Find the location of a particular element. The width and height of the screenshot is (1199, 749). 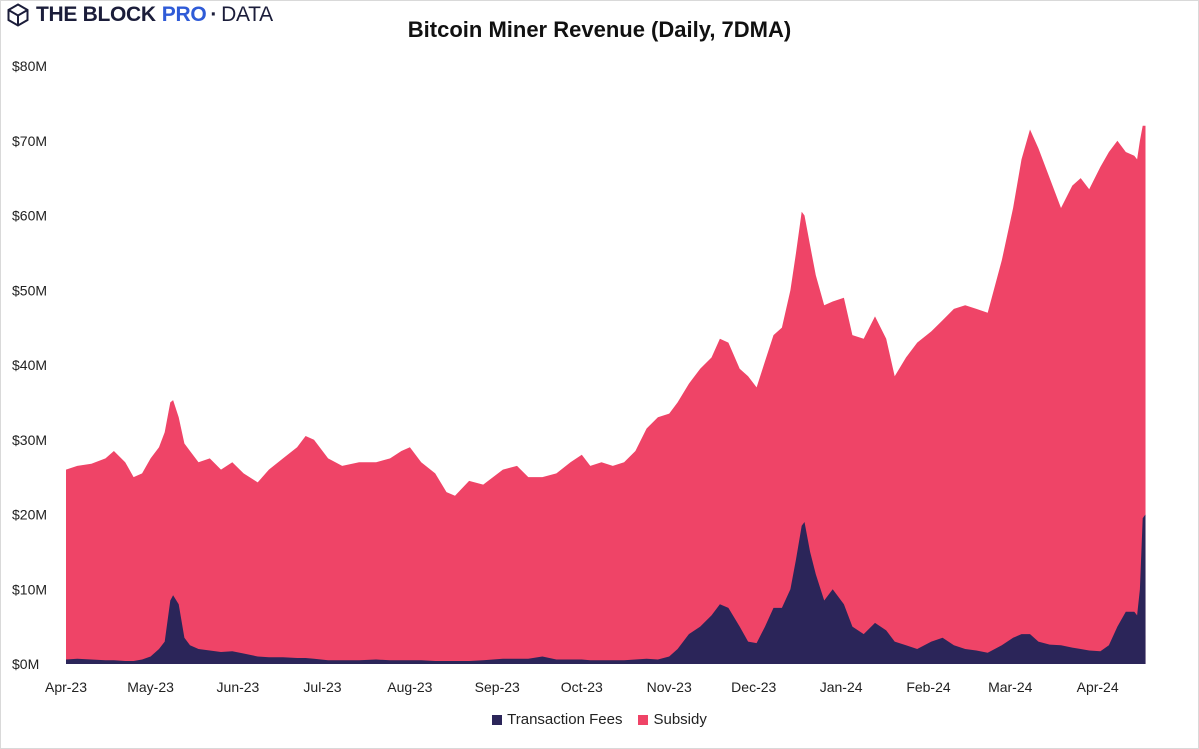

y-tick-label: $30M is located at coordinates (29, 440).